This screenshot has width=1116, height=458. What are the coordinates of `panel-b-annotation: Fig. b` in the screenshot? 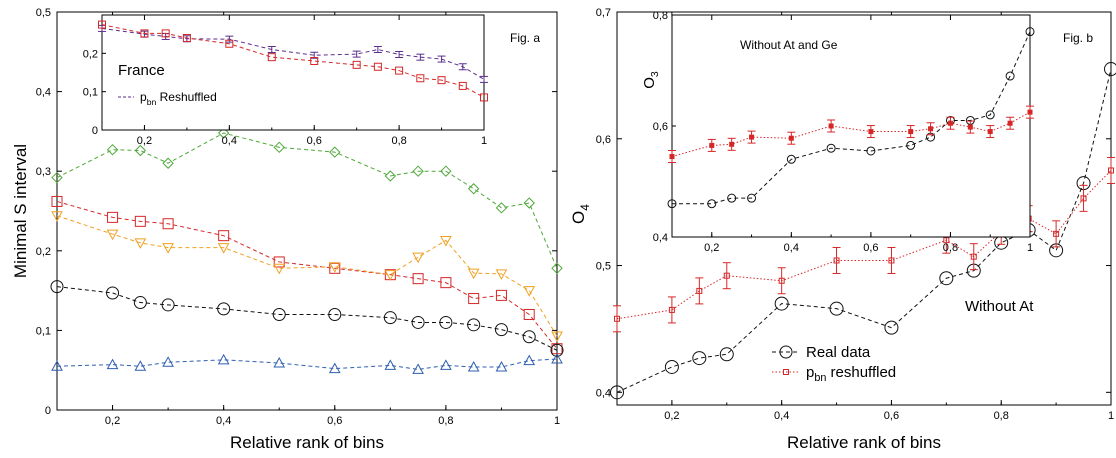 It's located at (1078, 38).